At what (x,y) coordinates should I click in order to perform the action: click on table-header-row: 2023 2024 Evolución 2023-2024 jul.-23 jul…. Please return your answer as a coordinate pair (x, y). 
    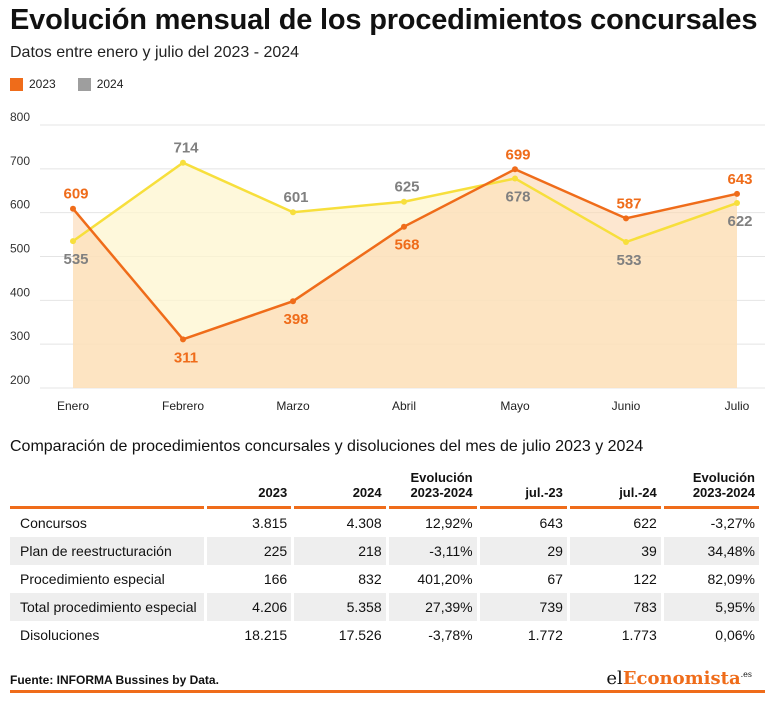
    Looking at the image, I should click on (384, 488).